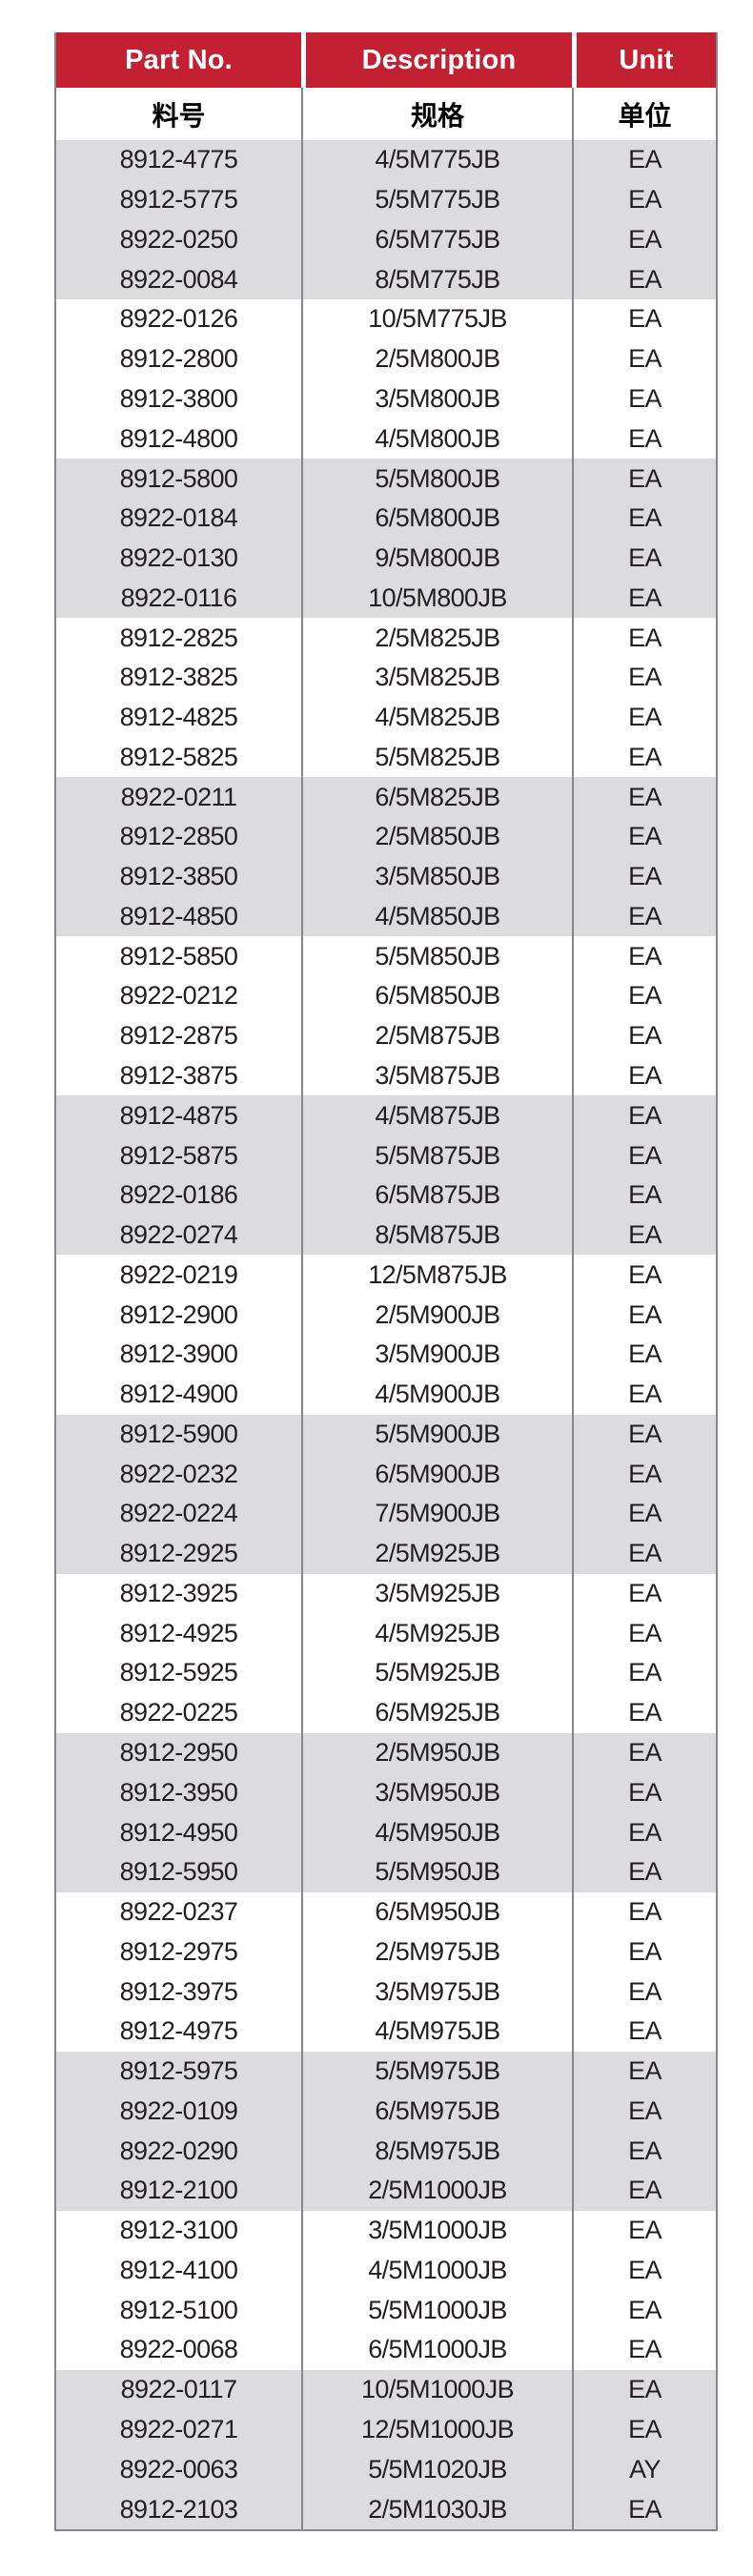 The image size is (753, 2576). Describe the element at coordinates (386, 917) in the screenshot. I see `table-row: 8912-4850 4/5M850JB EA` at that location.